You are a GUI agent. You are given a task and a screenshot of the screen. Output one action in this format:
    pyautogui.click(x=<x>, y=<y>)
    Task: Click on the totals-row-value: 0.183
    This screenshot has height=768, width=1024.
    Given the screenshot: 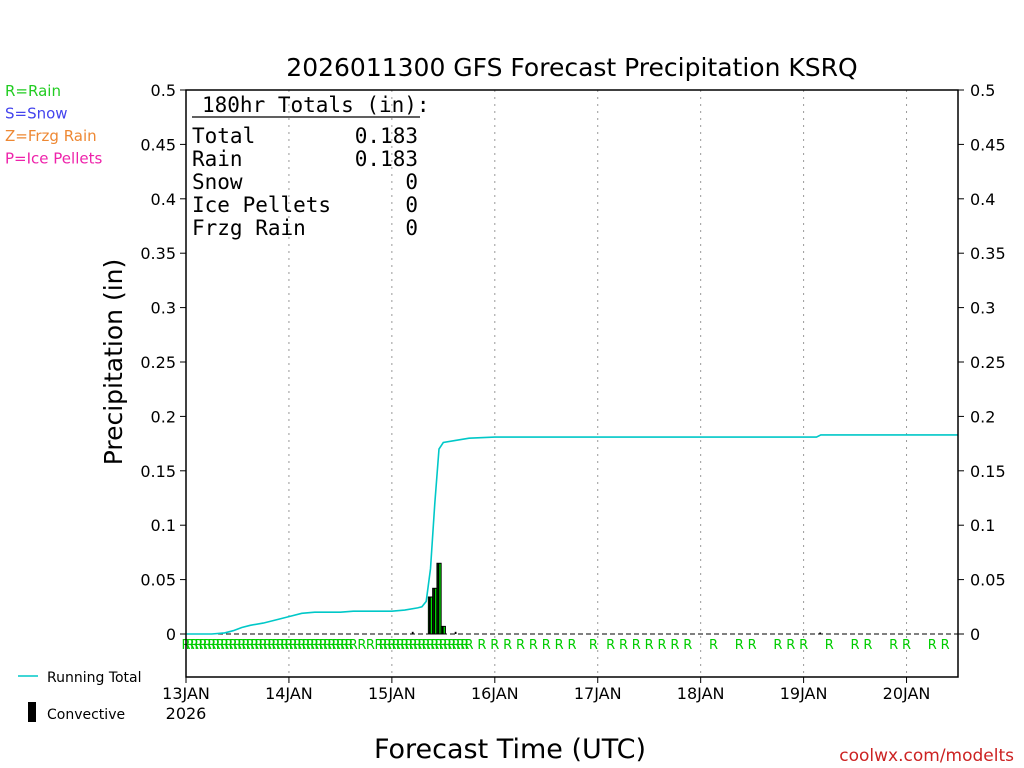 What is the action you would take?
    pyautogui.click(x=386, y=136)
    